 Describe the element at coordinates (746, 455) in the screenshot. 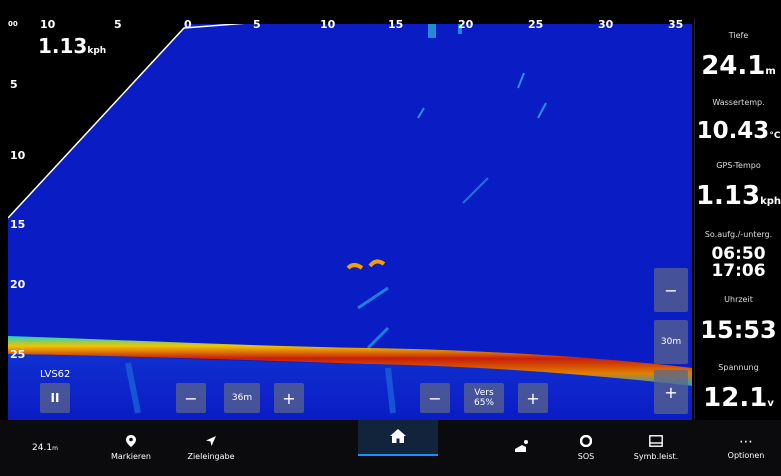

I see `options-label: Optionen` at that location.